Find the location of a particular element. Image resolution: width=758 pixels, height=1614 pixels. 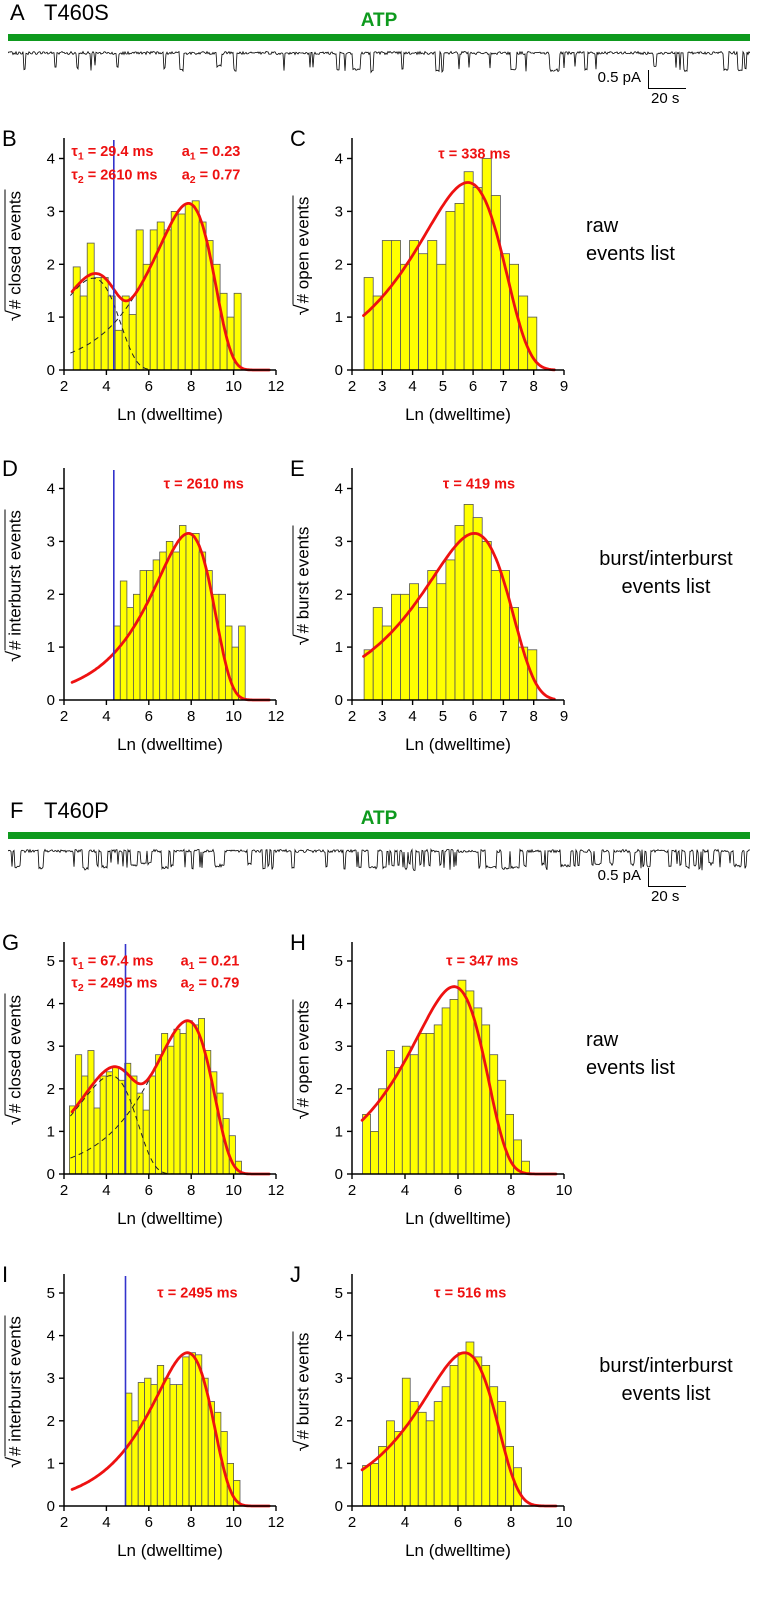

panel-letter: F is located at coordinates (17, 810).